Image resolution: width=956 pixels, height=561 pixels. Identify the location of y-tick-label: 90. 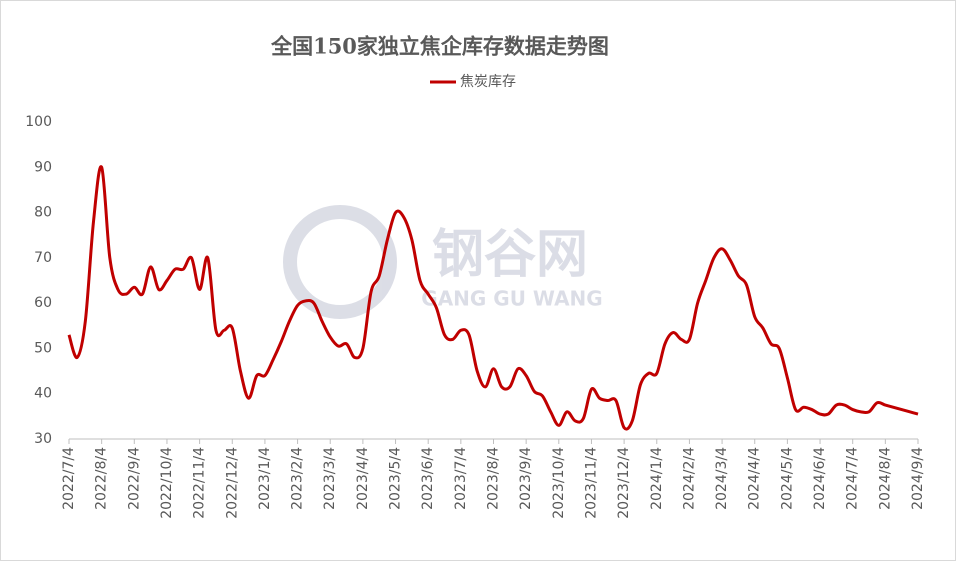
(43, 167).